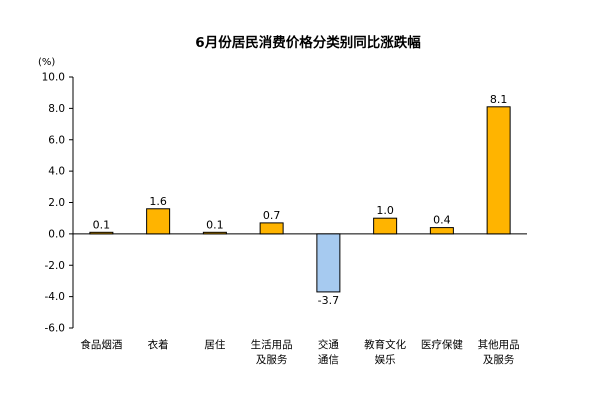  What do you see at coordinates (499, 344) in the screenshot?
I see `category-label: 其他用品` at bounding box center [499, 344].